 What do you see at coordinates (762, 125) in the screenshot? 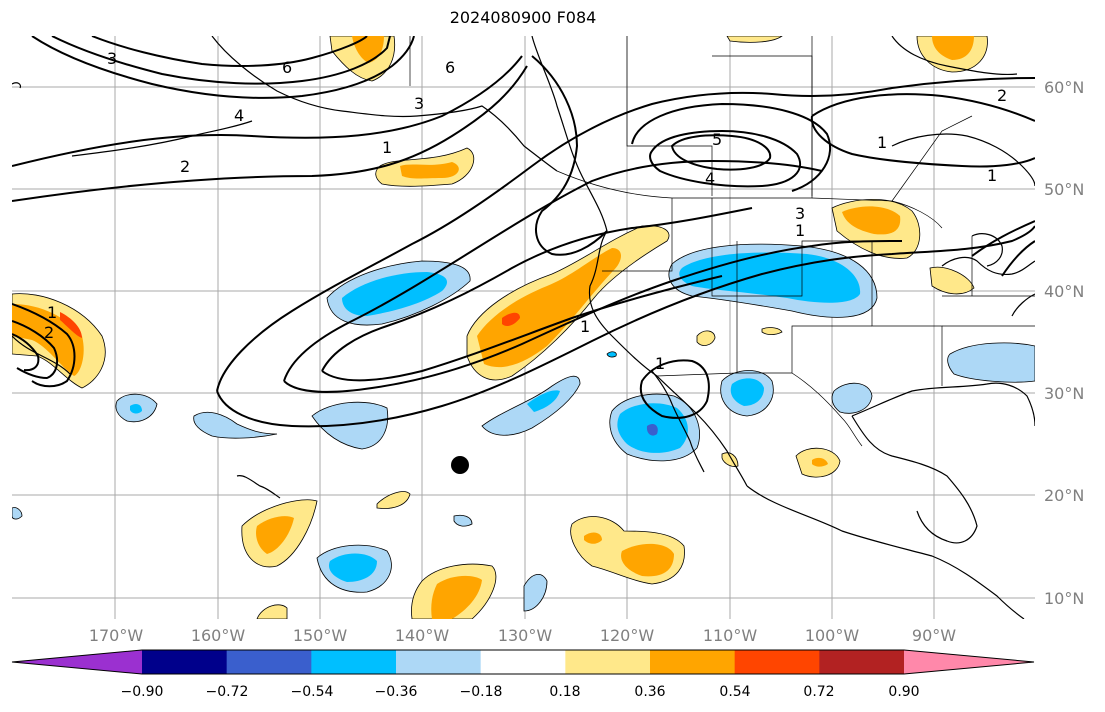
I see `border-prairies` at bounding box center [762, 125].